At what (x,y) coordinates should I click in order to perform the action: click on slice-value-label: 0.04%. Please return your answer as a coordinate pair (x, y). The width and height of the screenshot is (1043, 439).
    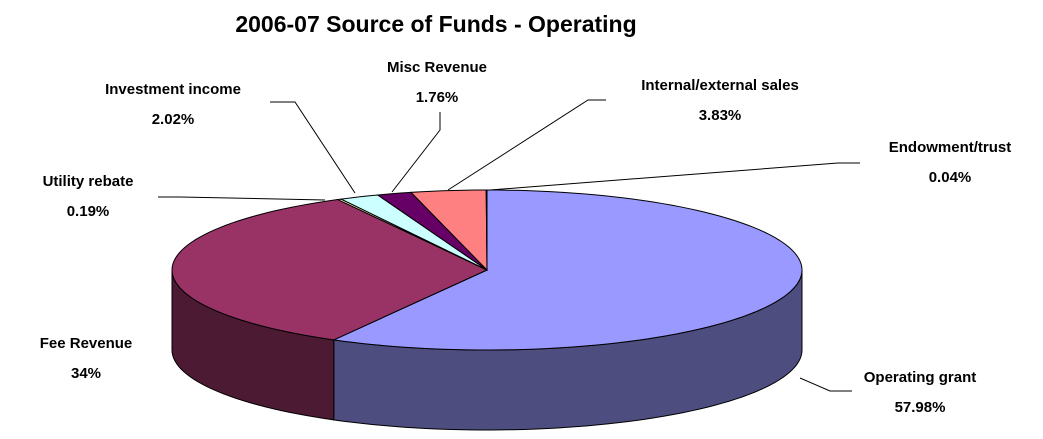
    Looking at the image, I should click on (950, 177).